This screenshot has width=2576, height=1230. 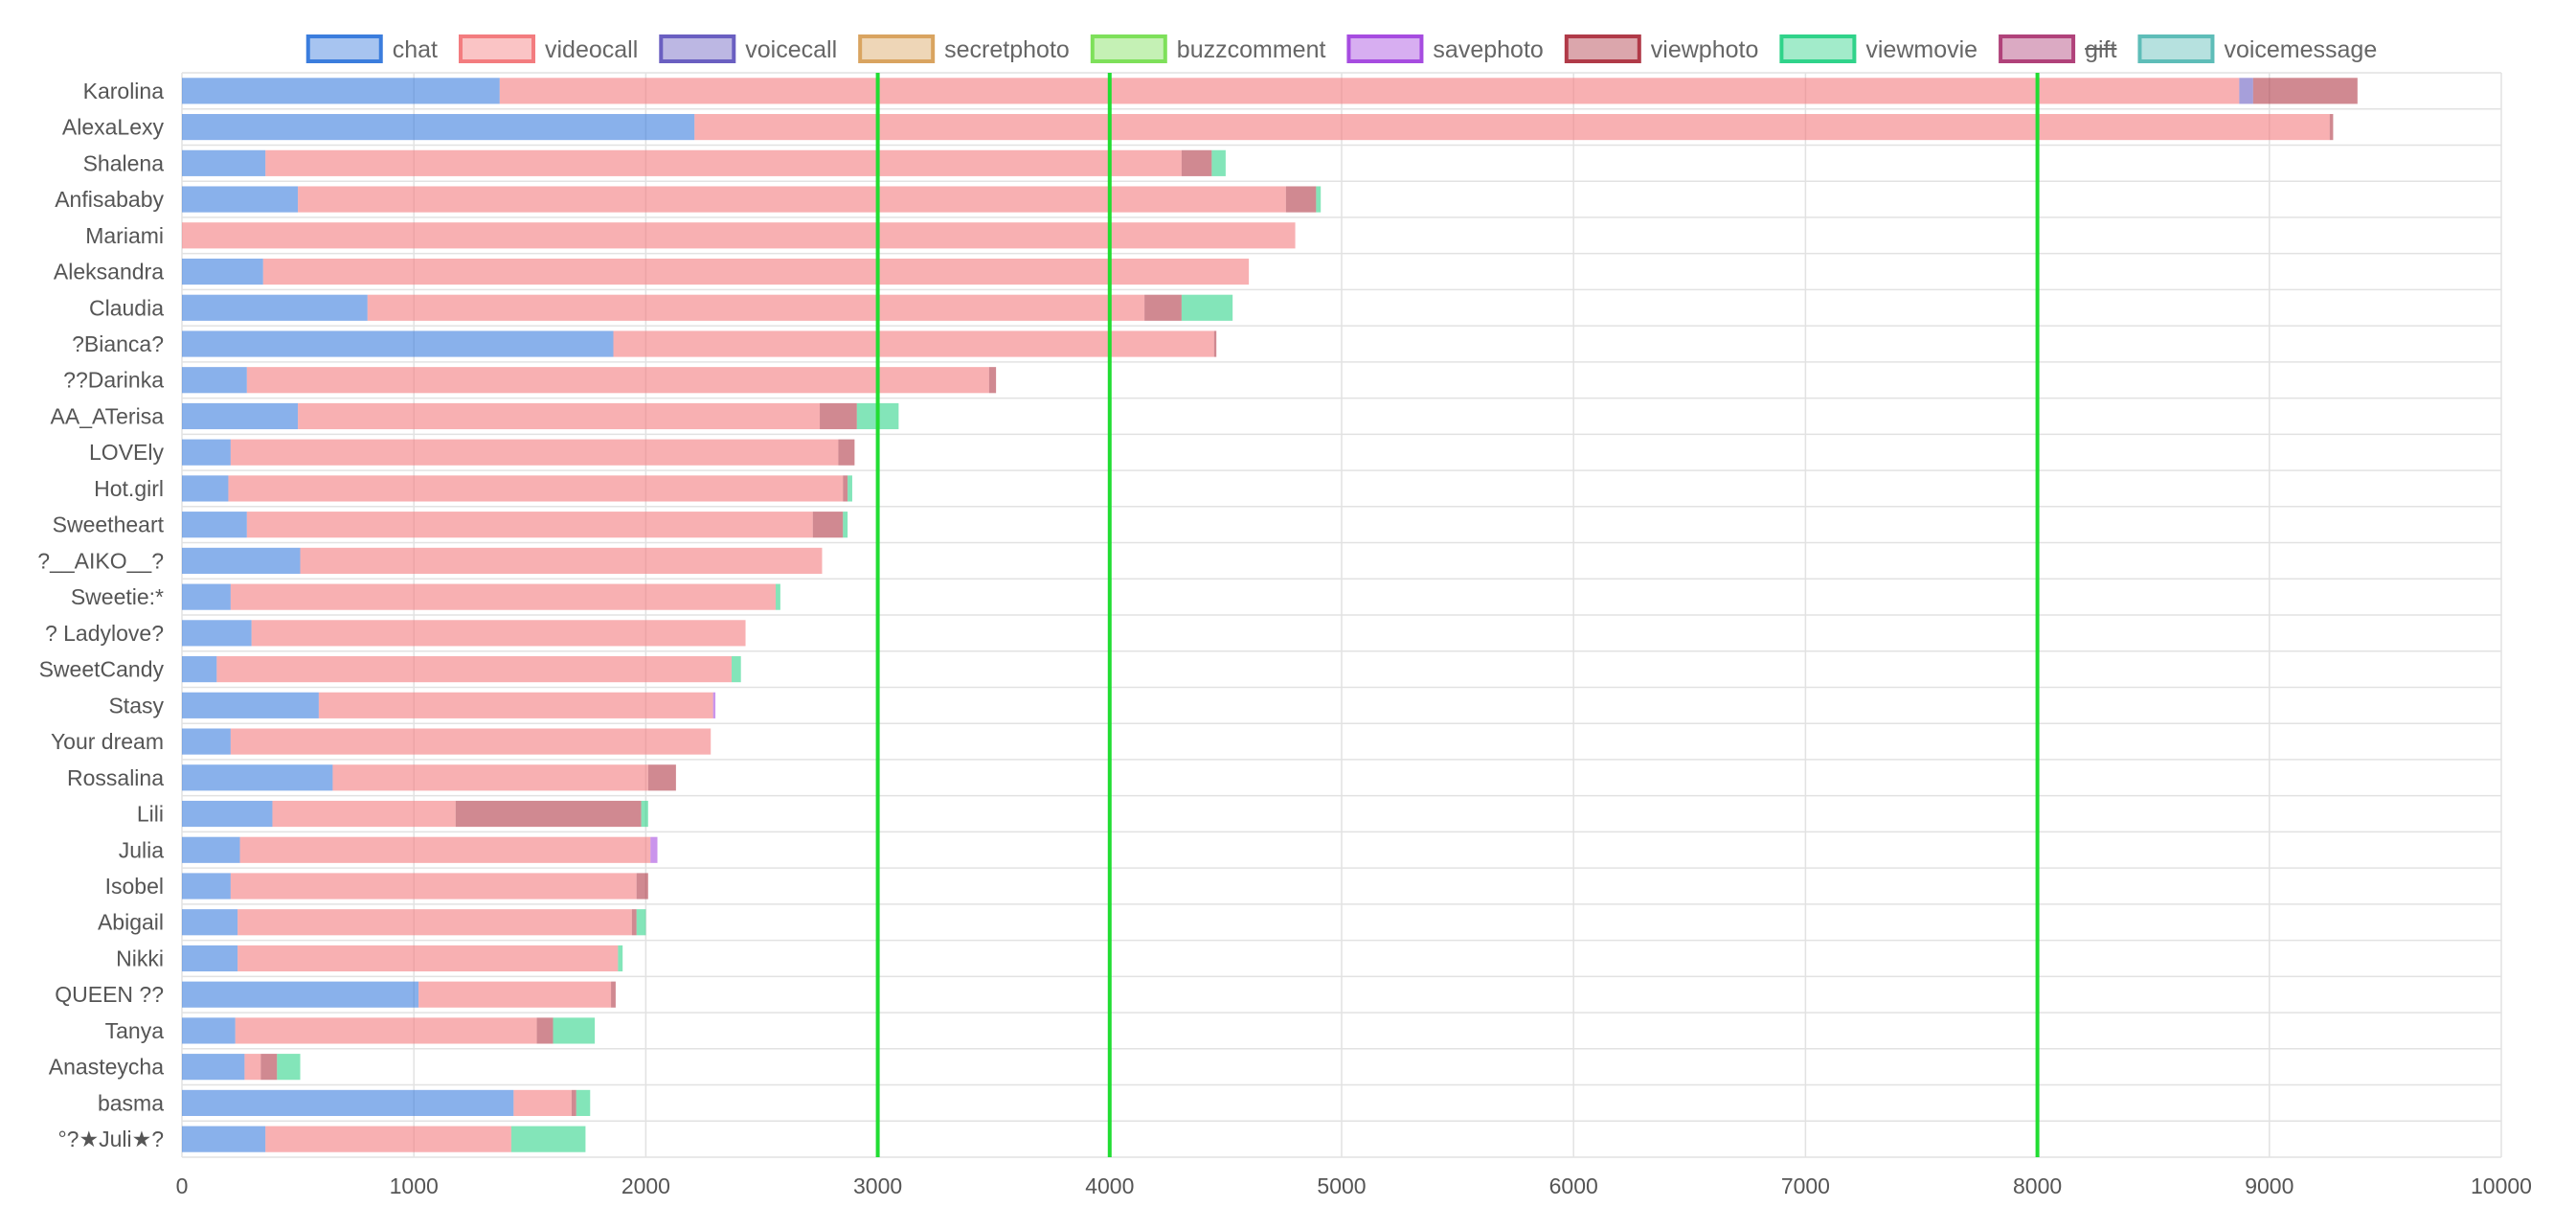 I want to click on legend-item-videocall: videocall, so click(x=548, y=49).